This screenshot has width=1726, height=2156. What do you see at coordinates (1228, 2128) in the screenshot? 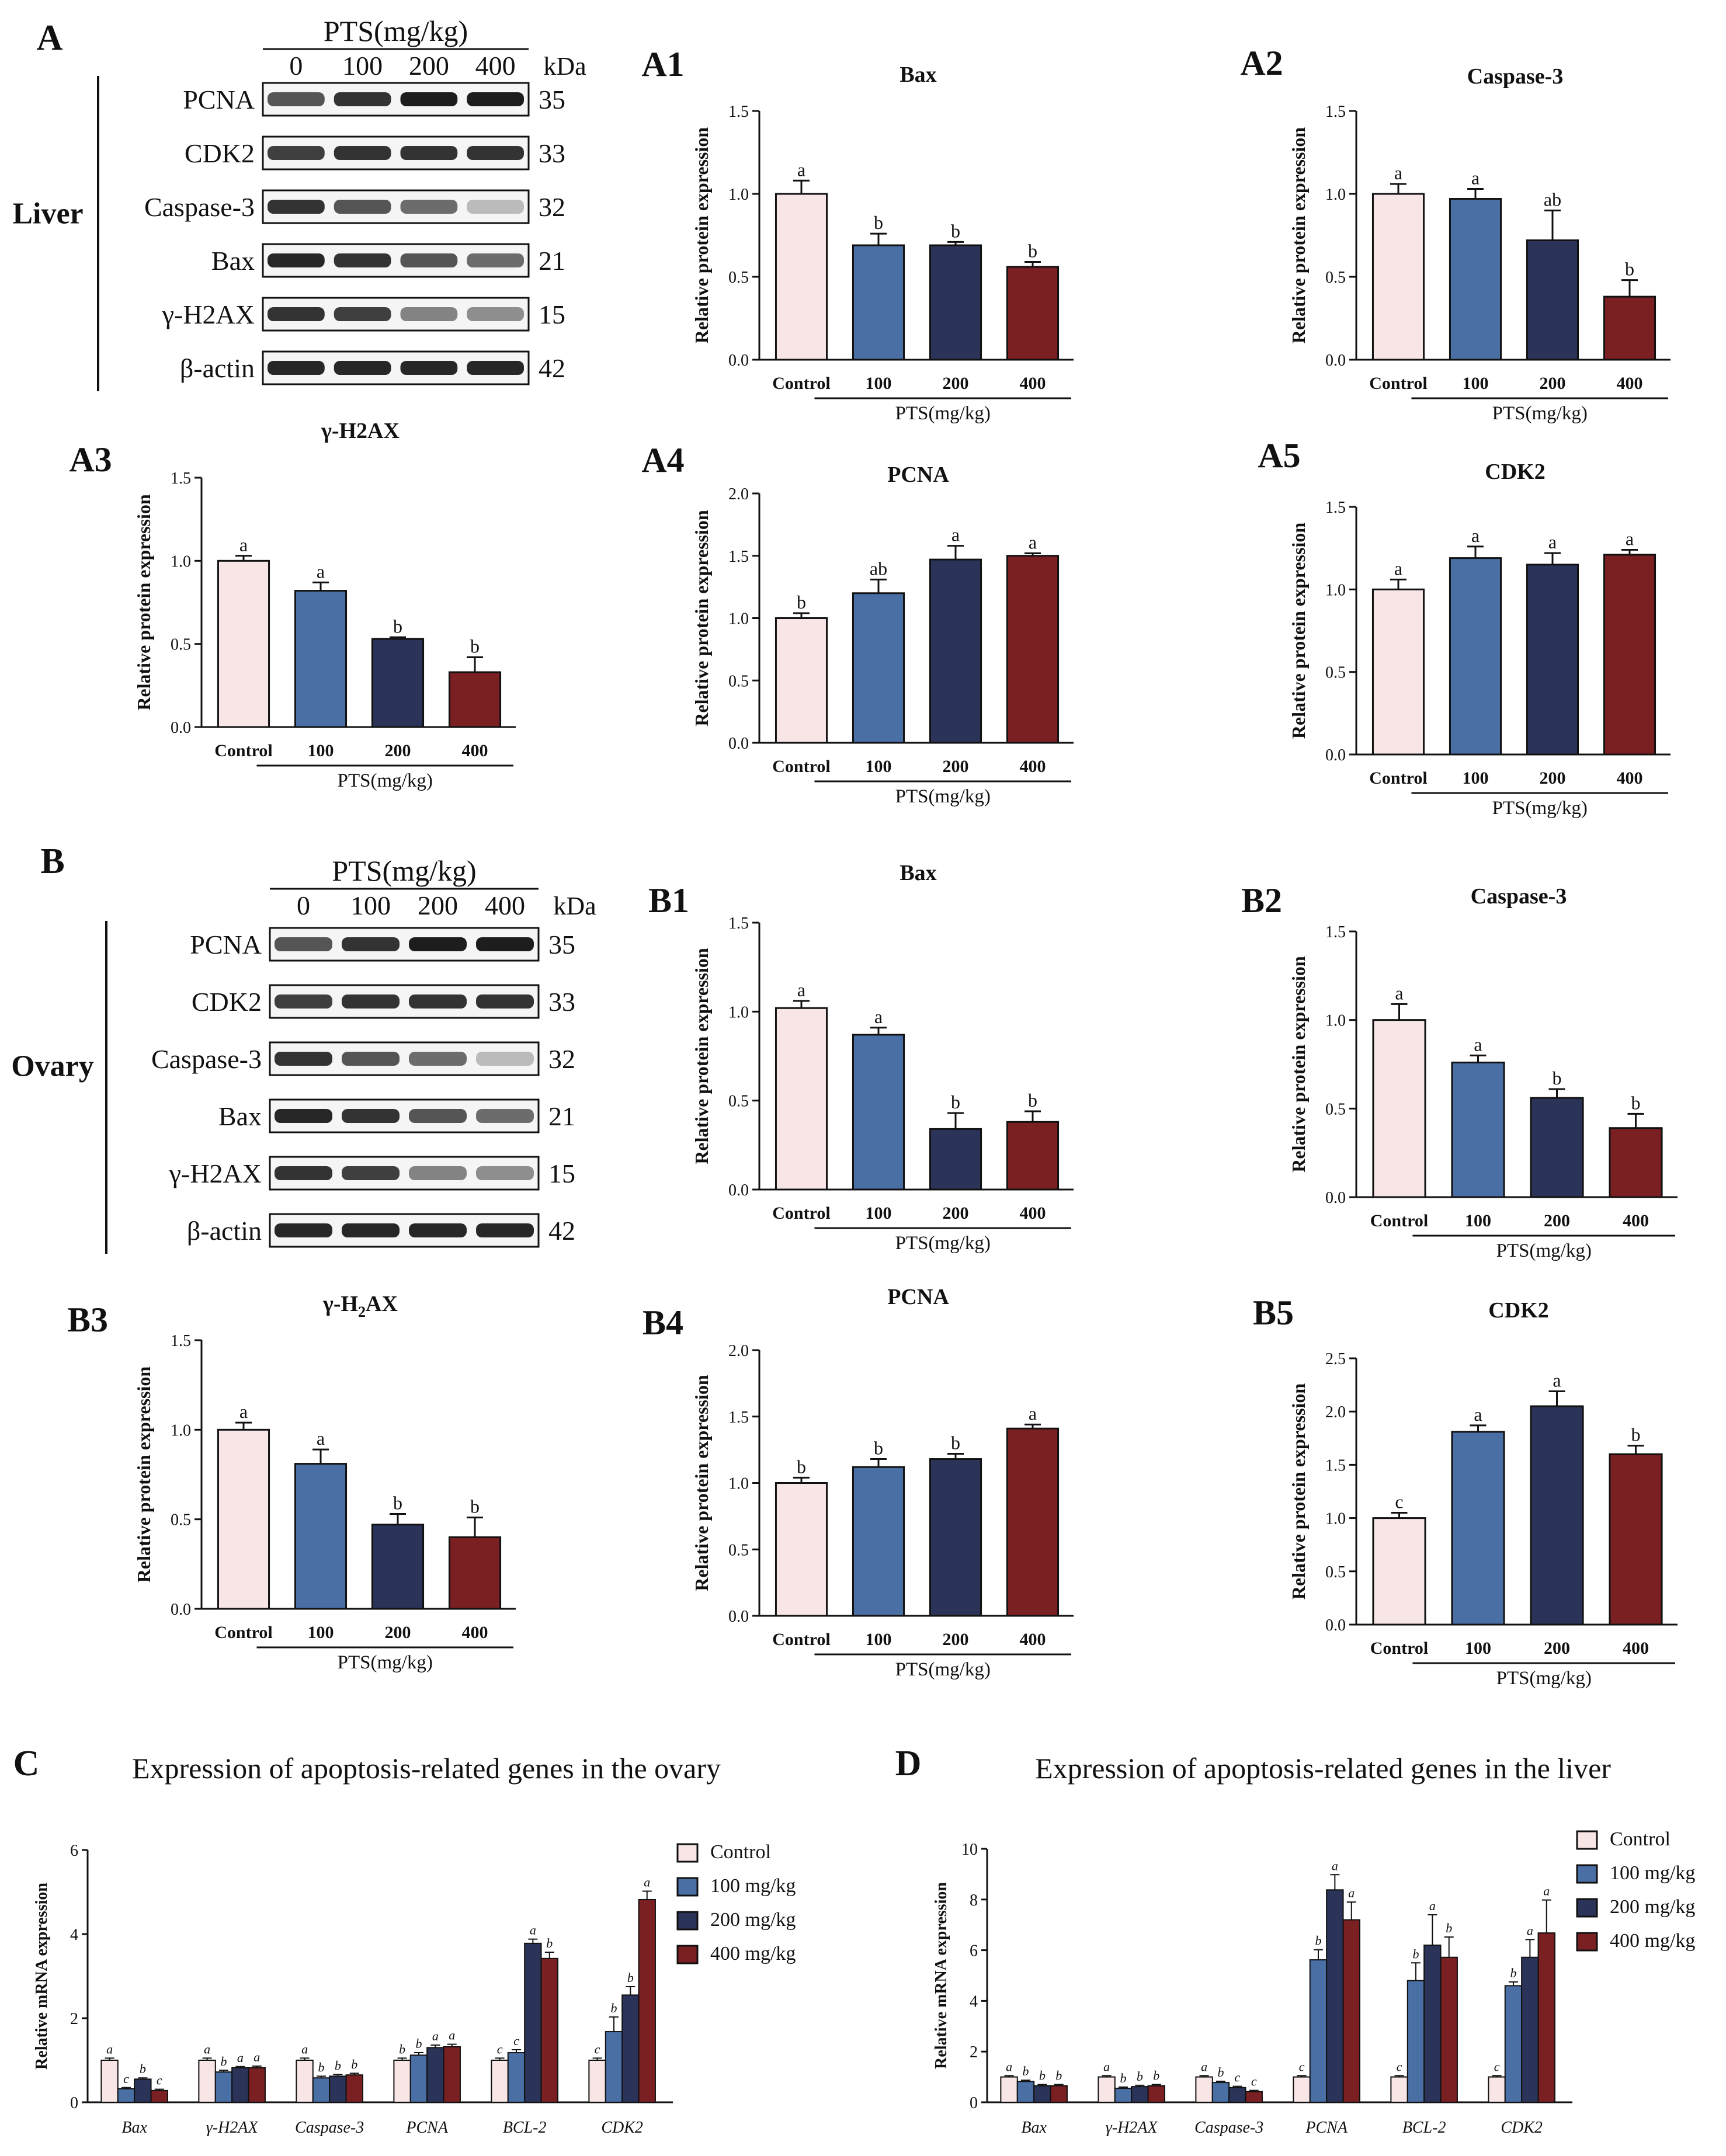
I see `x-tick-label: Caspase-3` at bounding box center [1228, 2128].